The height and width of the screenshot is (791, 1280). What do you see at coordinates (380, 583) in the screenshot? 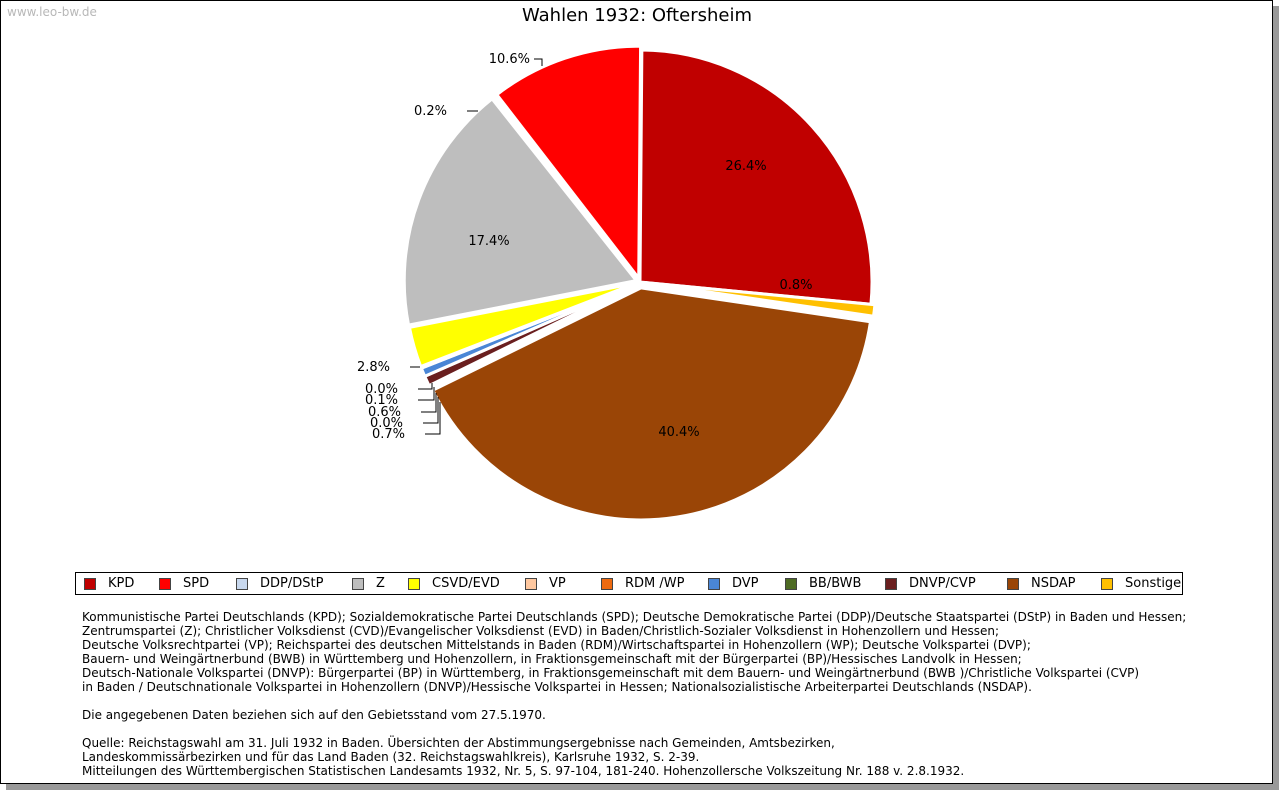
I see `legend-label: Z` at bounding box center [380, 583].